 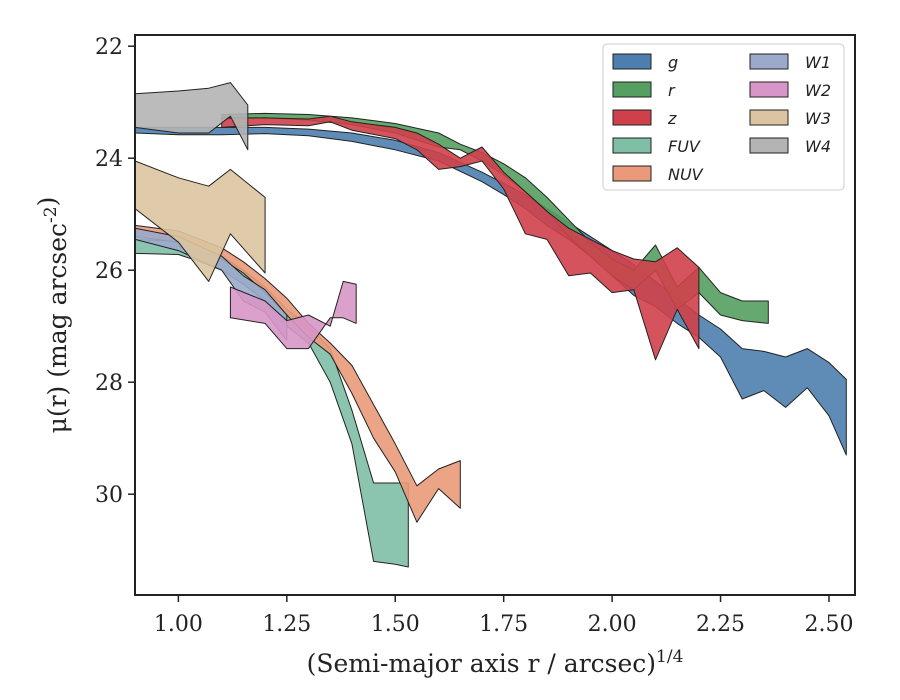 I want to click on x-tick-label: 2.50, so click(x=828, y=624).